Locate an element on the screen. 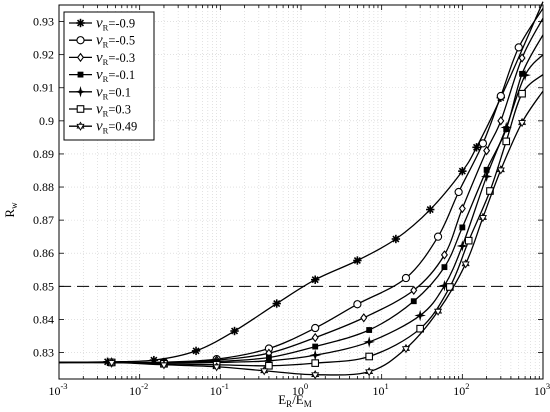 This screenshot has height=412, width=550. x-tick-label: 10⁰ is located at coordinates (300, 389).